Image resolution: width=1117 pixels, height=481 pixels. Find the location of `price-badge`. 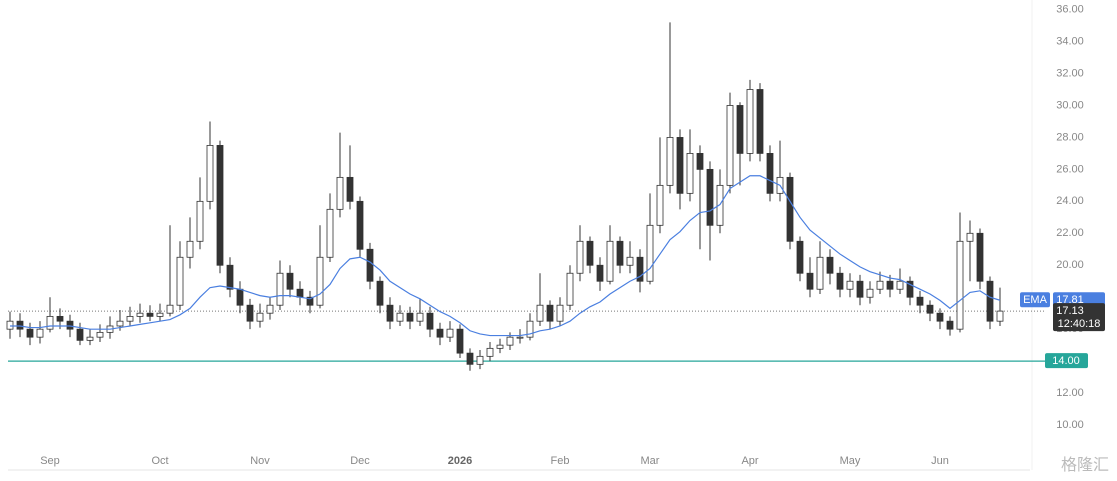

price-badge is located at coordinates (1079, 317).